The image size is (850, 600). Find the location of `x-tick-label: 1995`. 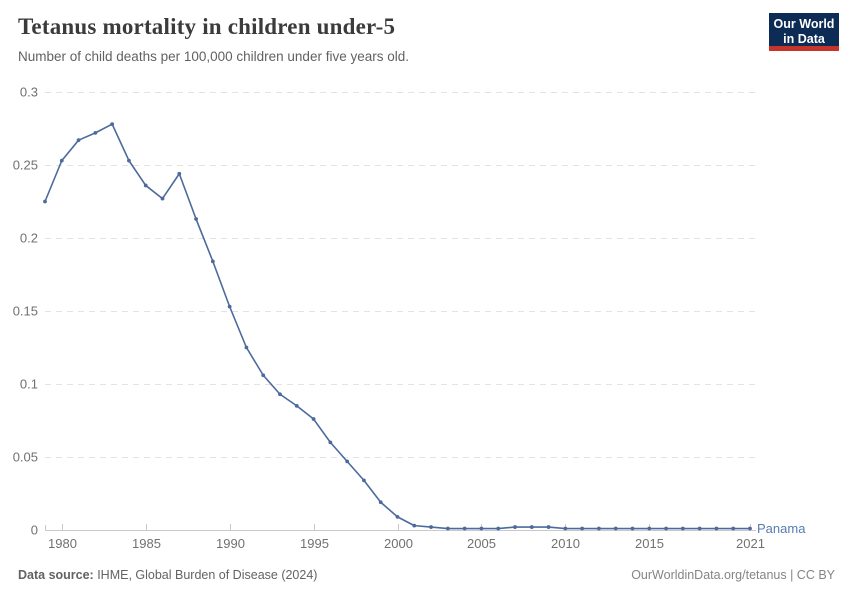

x-tick-label: 1995 is located at coordinates (314, 543).